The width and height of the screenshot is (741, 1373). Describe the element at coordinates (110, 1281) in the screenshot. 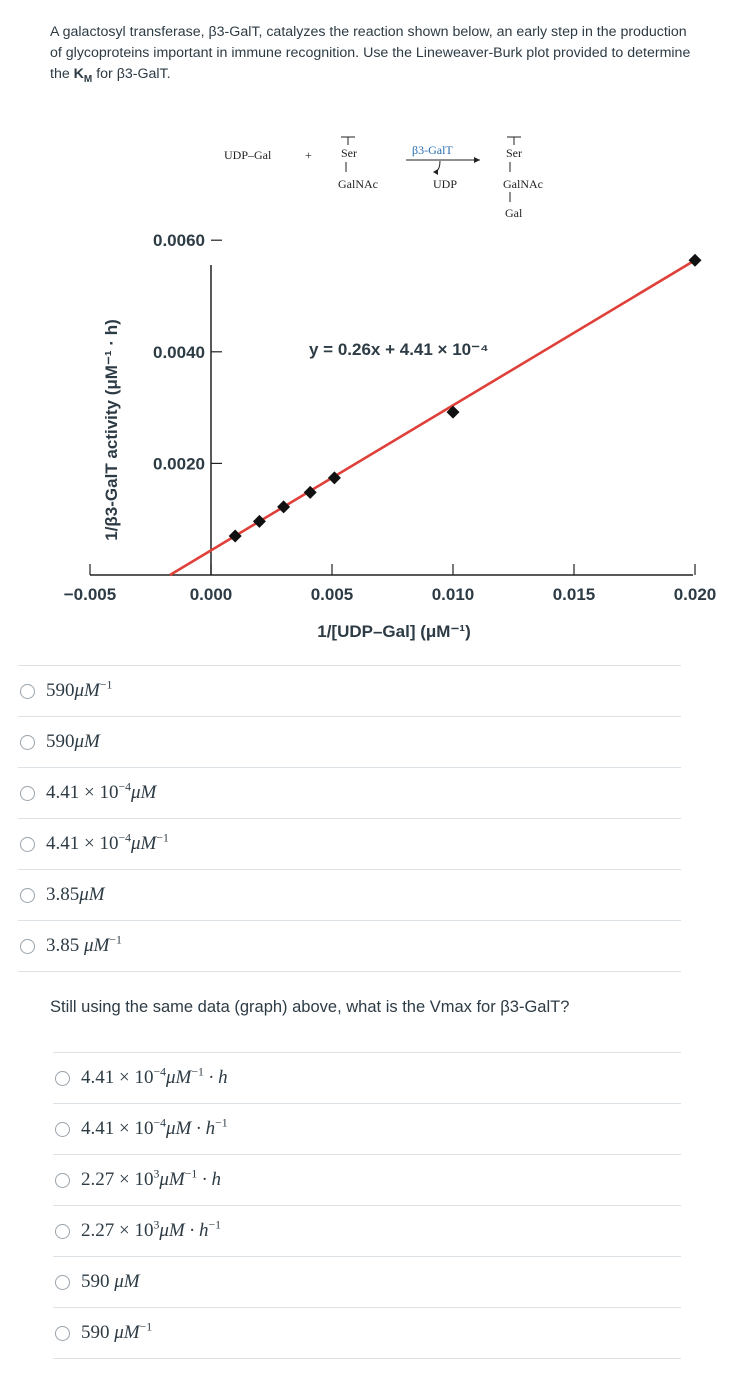

I see `answer-label: 590 μM` at that location.